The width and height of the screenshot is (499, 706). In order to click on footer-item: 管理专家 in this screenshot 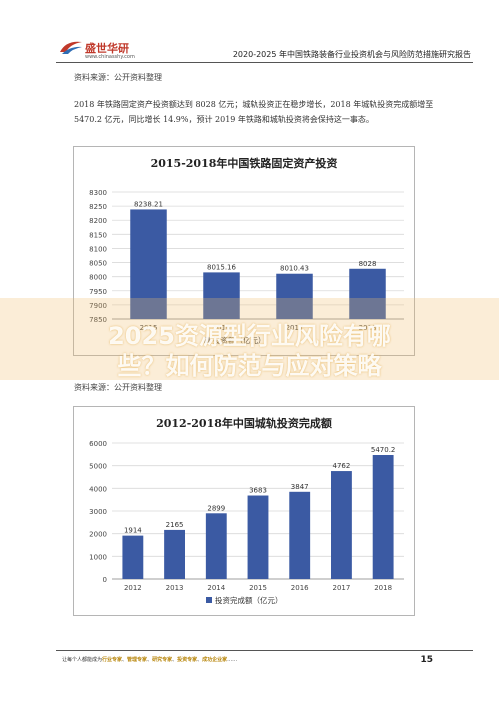, I will do `click(137, 660)`.